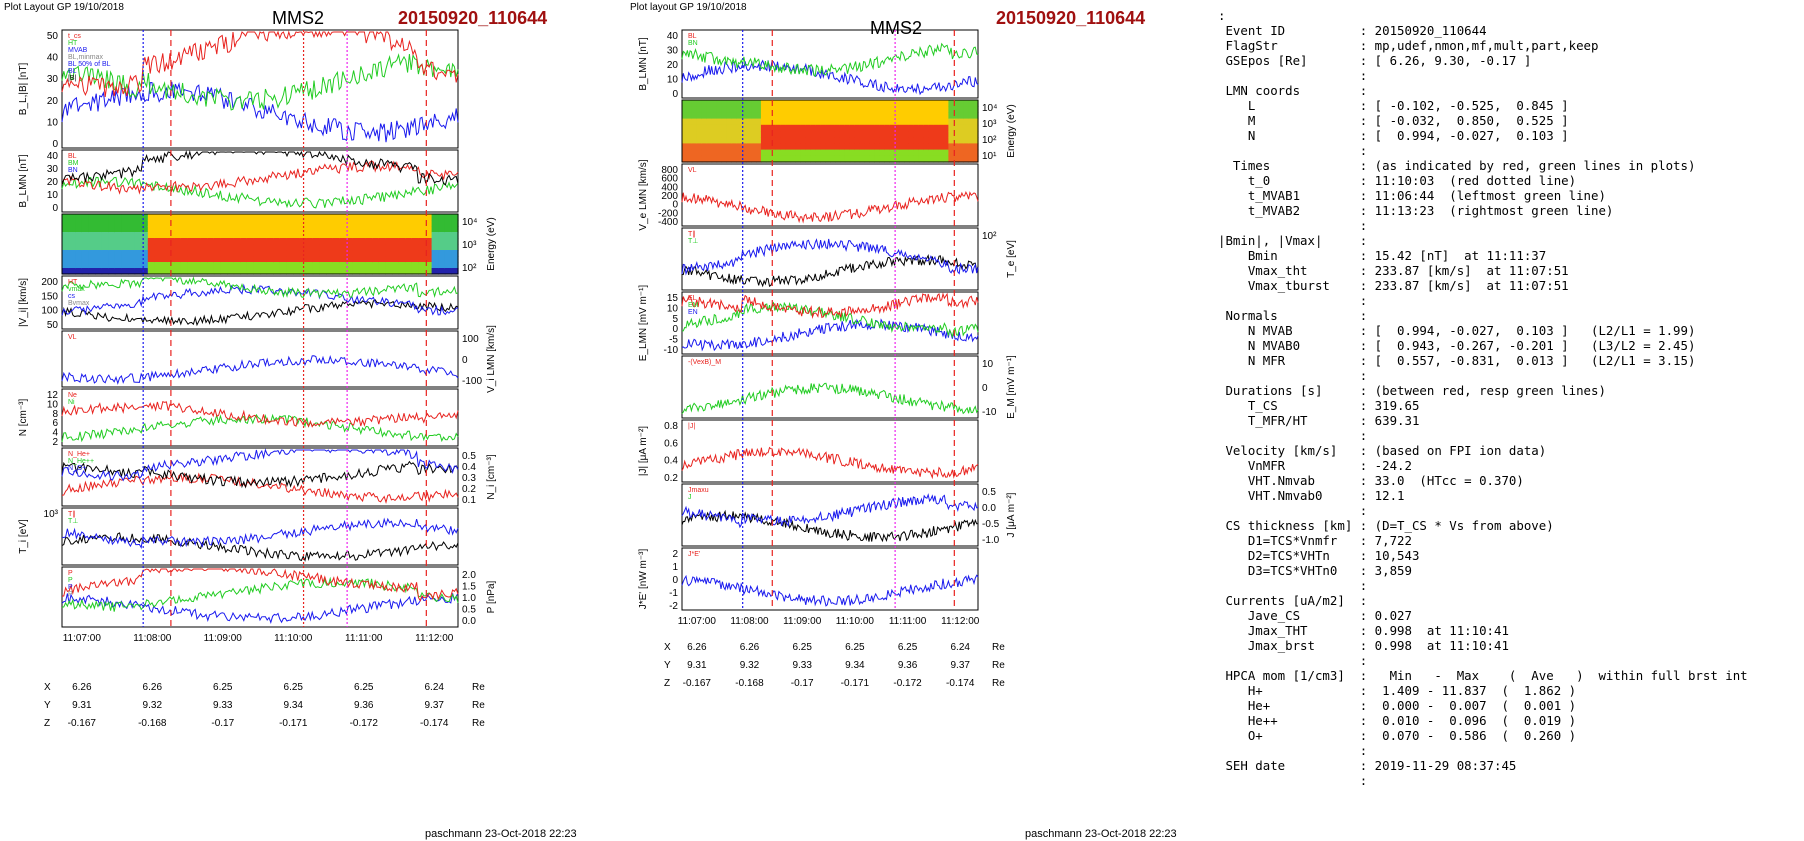 This screenshot has height=841, width=1804. I want to click on tick-label: 10⁴, so click(469, 222).